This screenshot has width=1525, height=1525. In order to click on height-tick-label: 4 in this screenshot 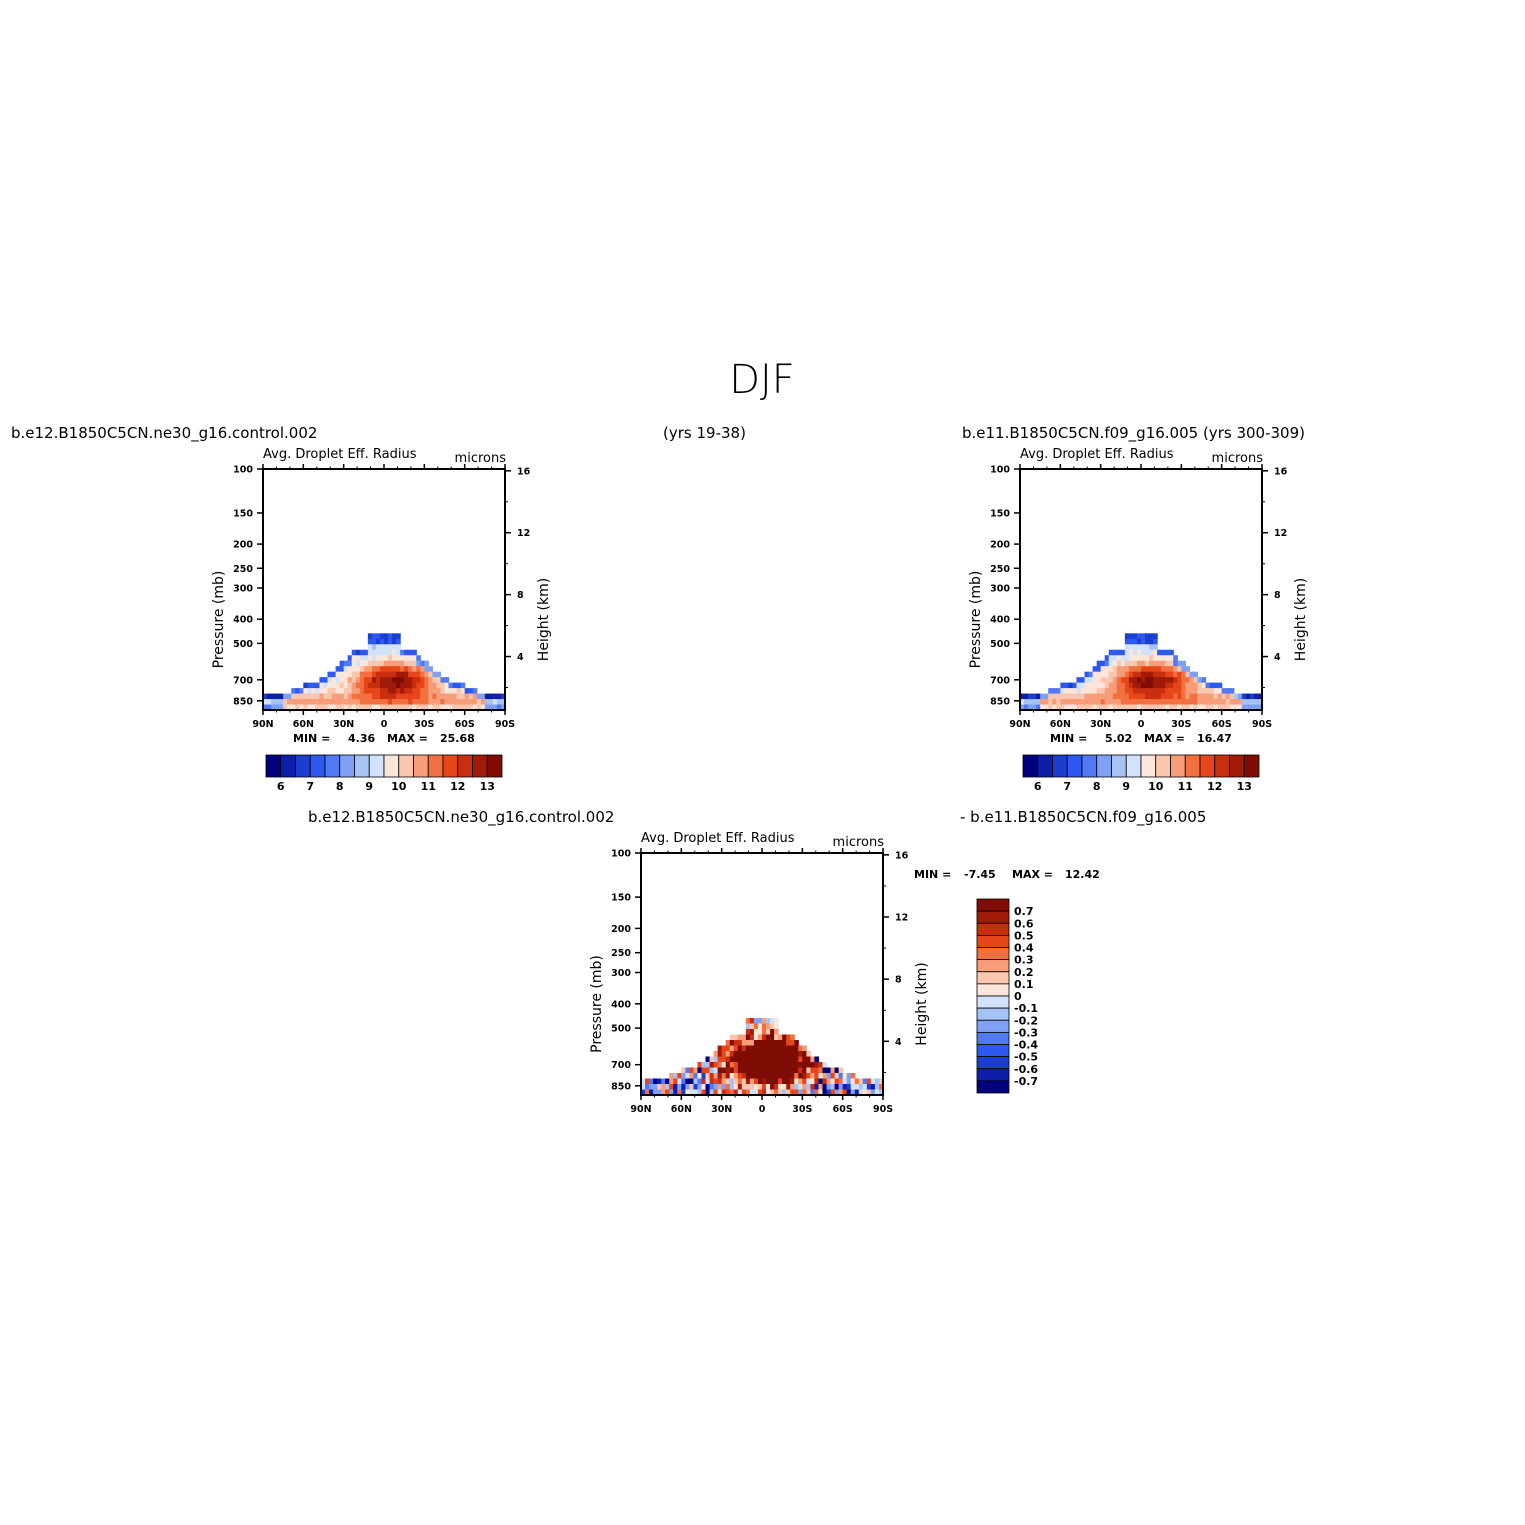, I will do `click(898, 1042)`.